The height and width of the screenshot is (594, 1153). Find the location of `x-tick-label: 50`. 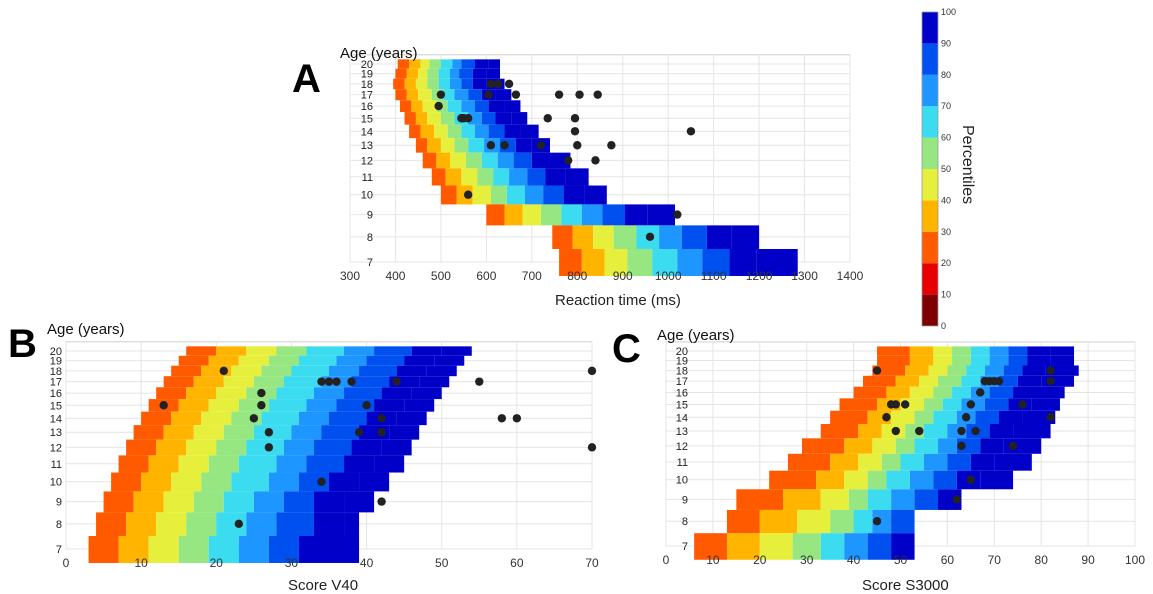

x-tick-label: 50 is located at coordinates (442, 563).